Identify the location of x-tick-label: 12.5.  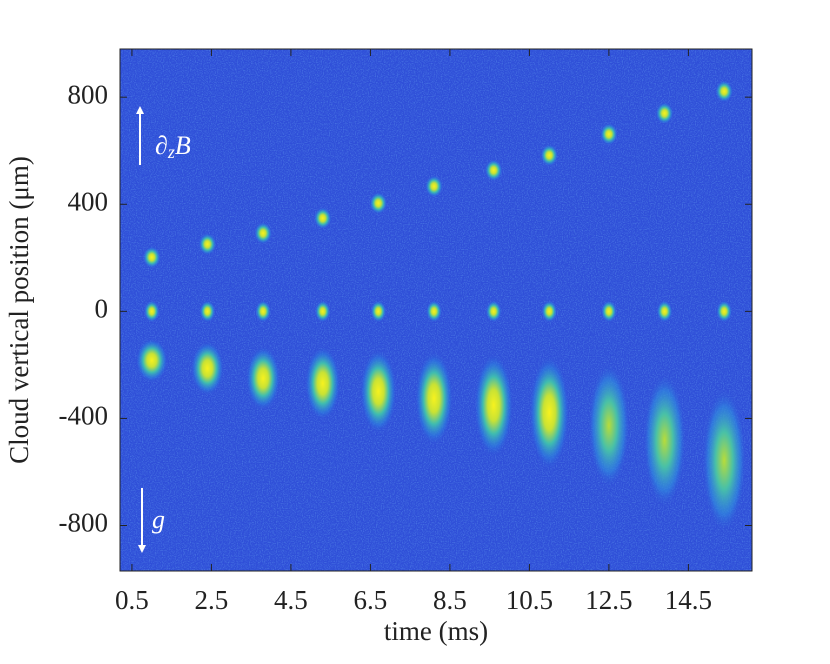
(608, 600).